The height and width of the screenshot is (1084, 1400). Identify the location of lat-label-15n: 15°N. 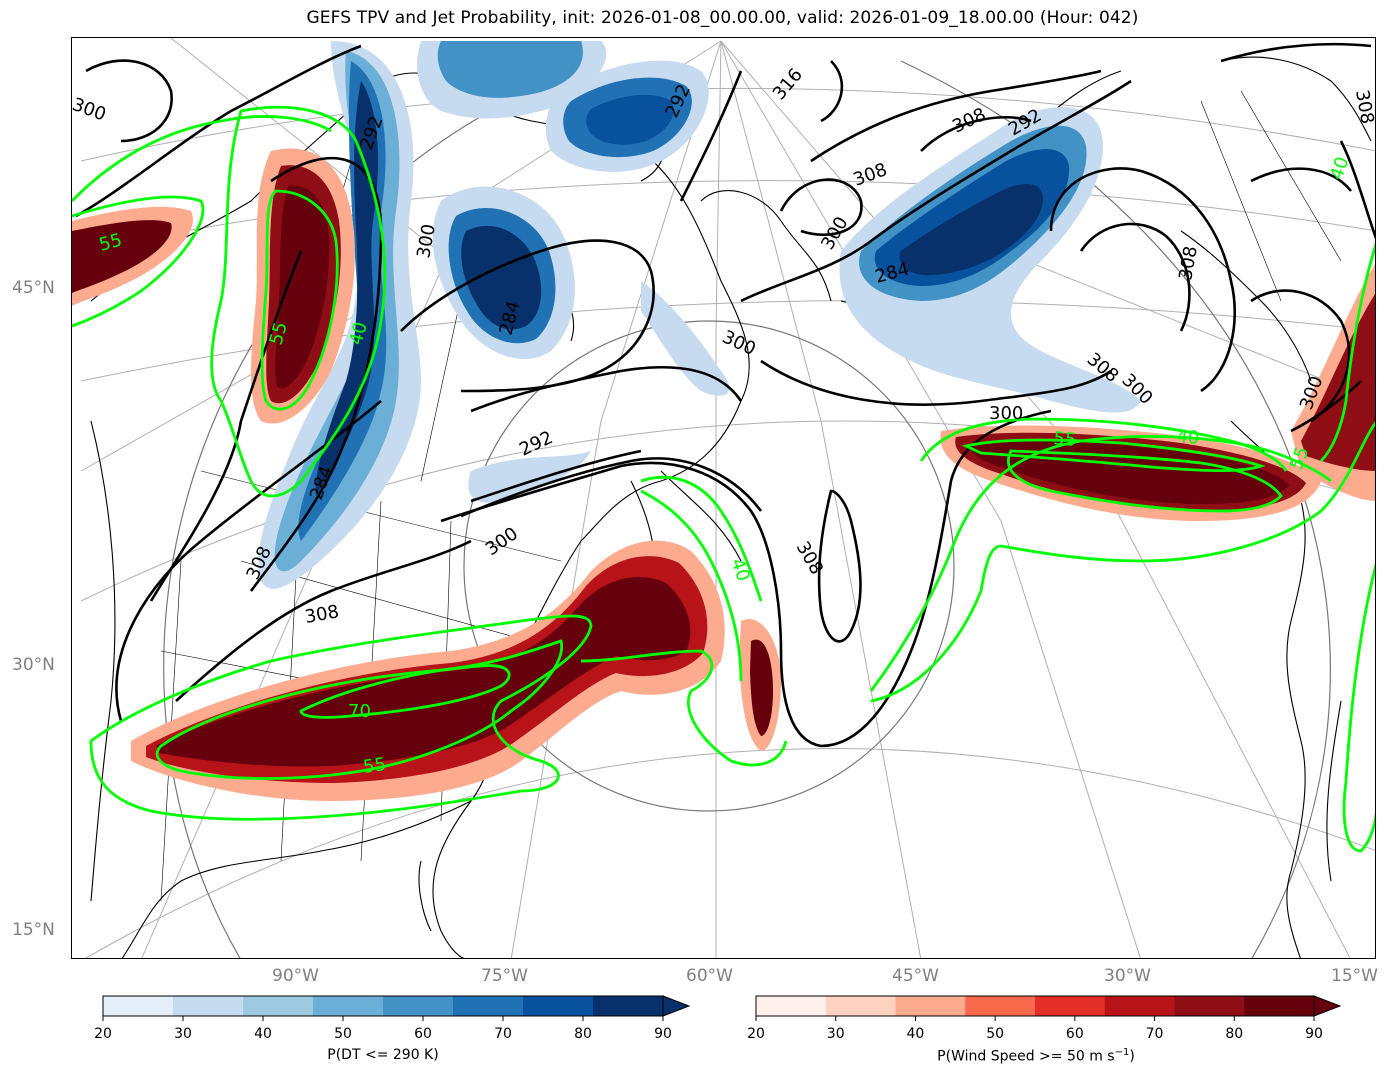
(33, 930).